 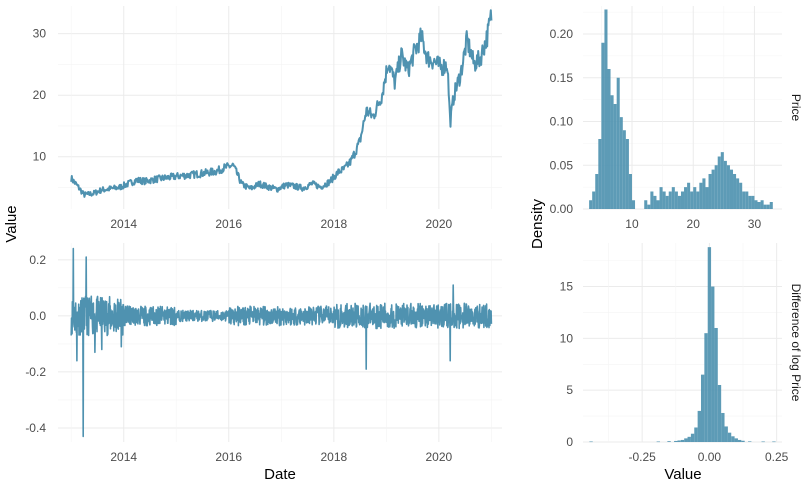 I want to click on price-timeseries-y-ticks: 10 20 30, so click(x=40, y=95).